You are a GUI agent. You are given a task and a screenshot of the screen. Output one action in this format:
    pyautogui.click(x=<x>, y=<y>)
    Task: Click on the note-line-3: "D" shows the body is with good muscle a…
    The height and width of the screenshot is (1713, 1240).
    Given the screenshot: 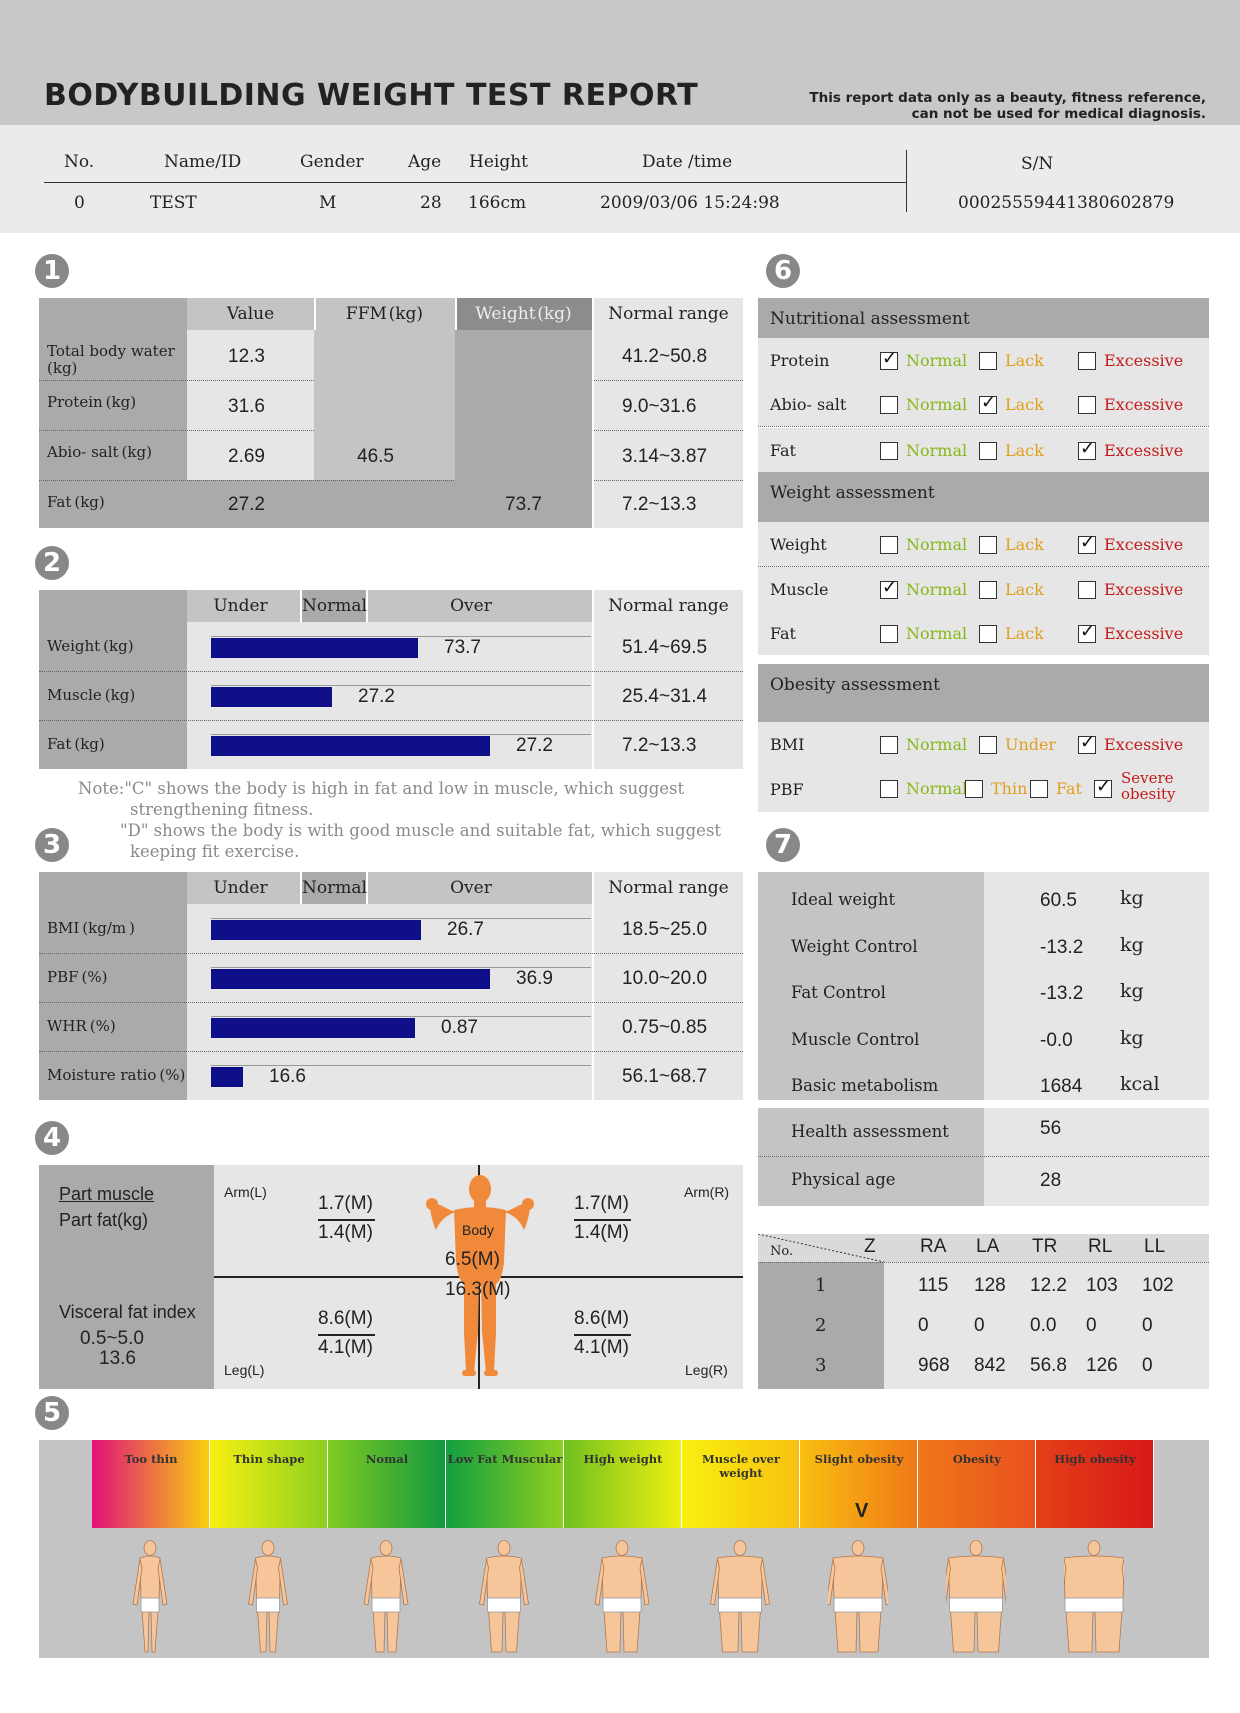 What is the action you would take?
    pyautogui.click(x=421, y=830)
    